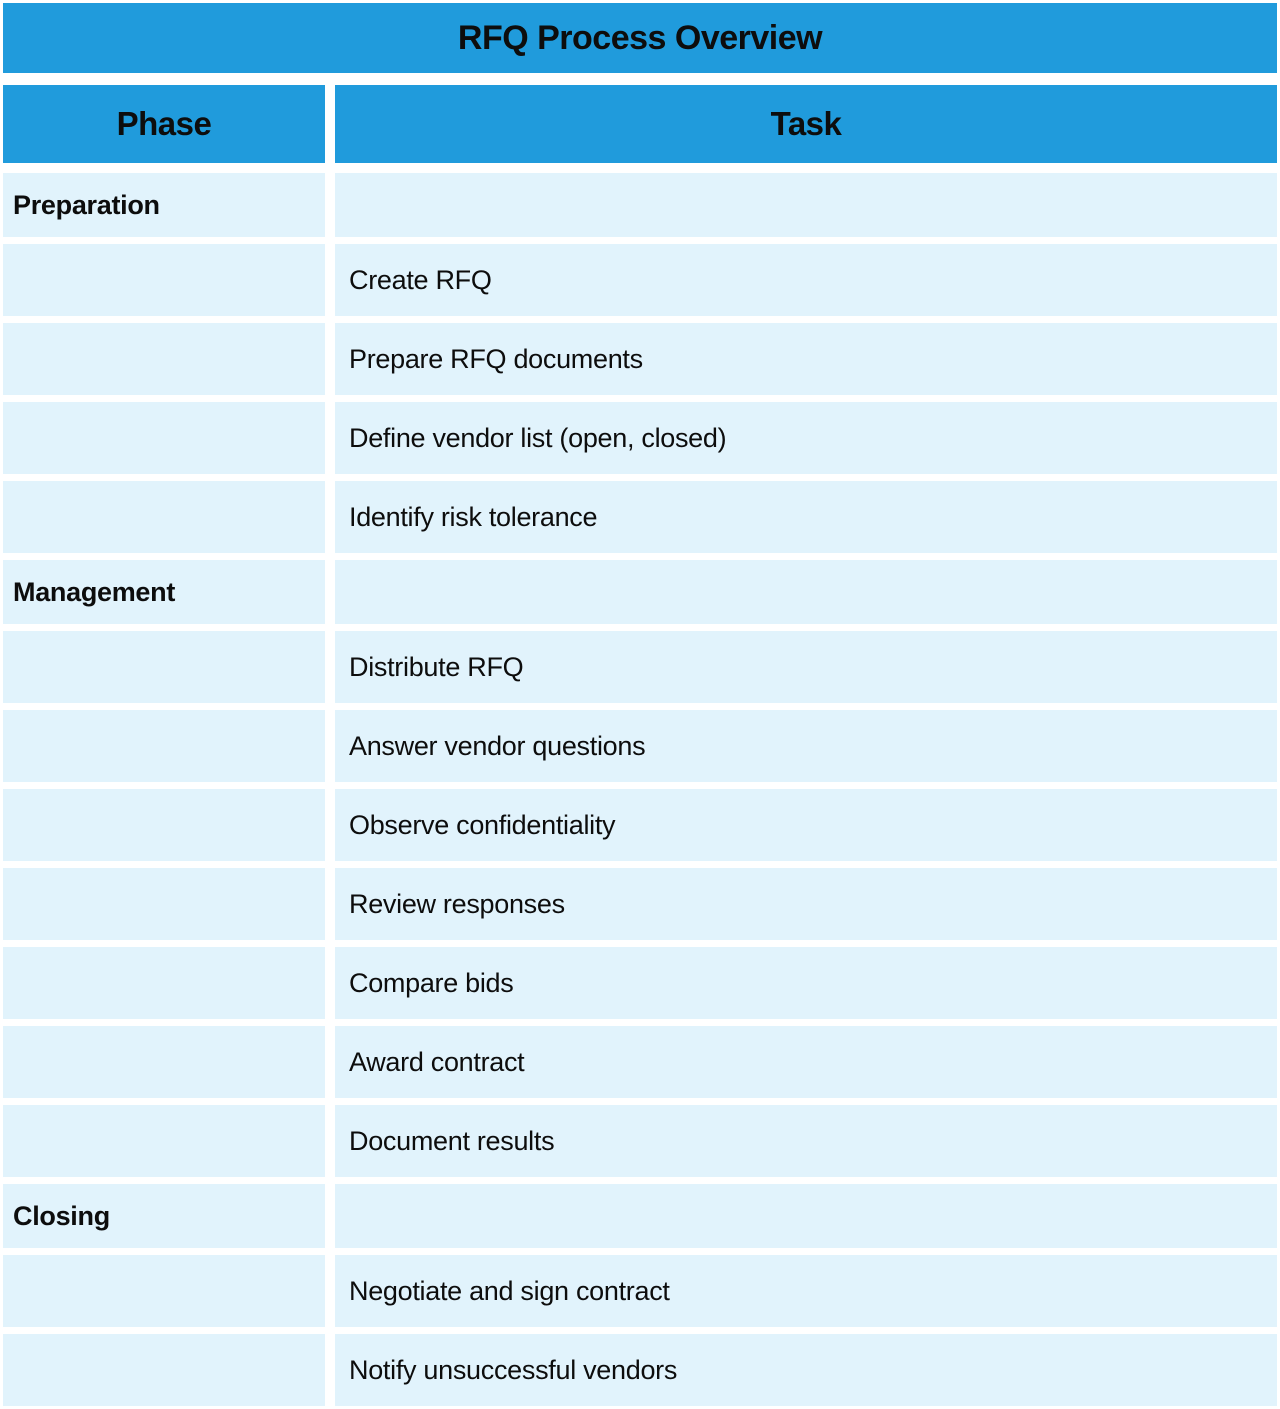 The width and height of the screenshot is (1280, 1409). Describe the element at coordinates (437, 1061) in the screenshot. I see `task-label: Award contract` at that location.